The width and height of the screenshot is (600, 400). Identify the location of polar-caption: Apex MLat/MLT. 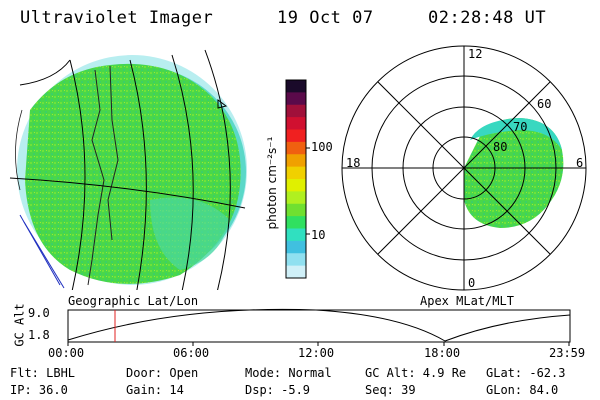
(467, 301).